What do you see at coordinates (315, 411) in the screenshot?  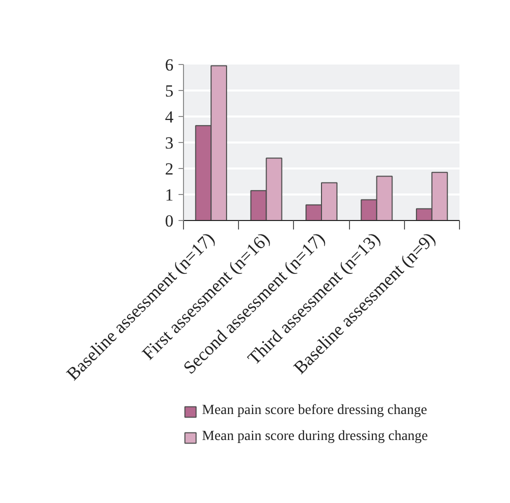 I see `legend-label: Mean pain score before dressing change` at bounding box center [315, 411].